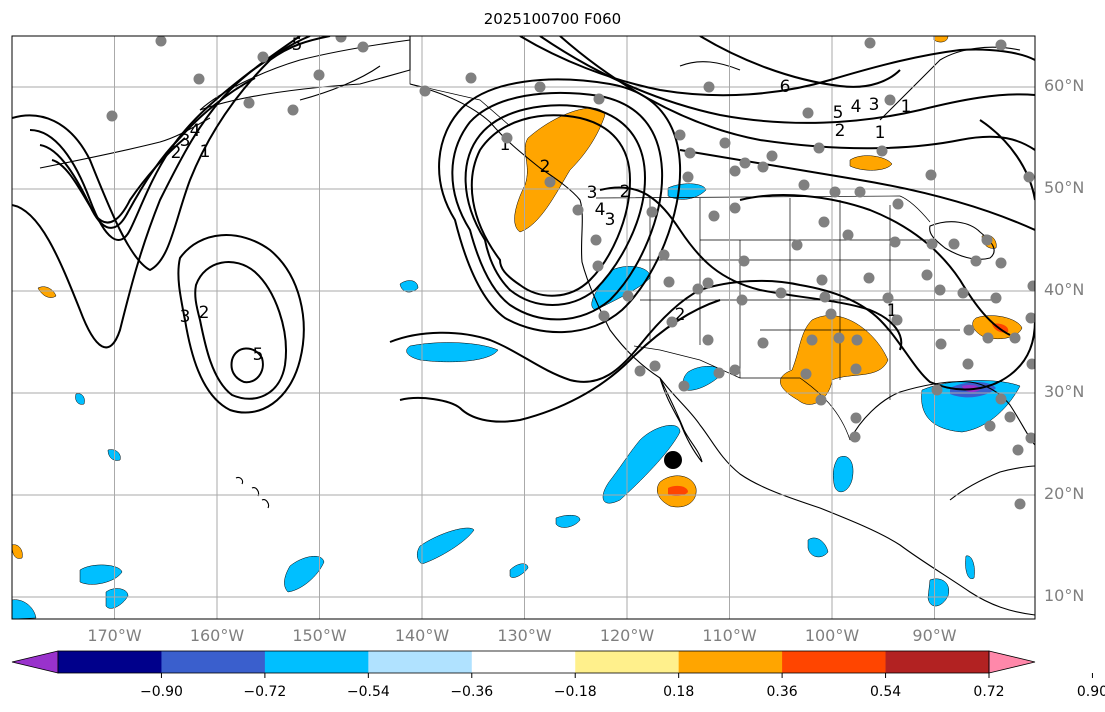 This screenshot has height=712, width=1105. What do you see at coordinates (678, 491) in the screenshot?
I see `strong-positive-anomaly-area` at bounding box center [678, 491].